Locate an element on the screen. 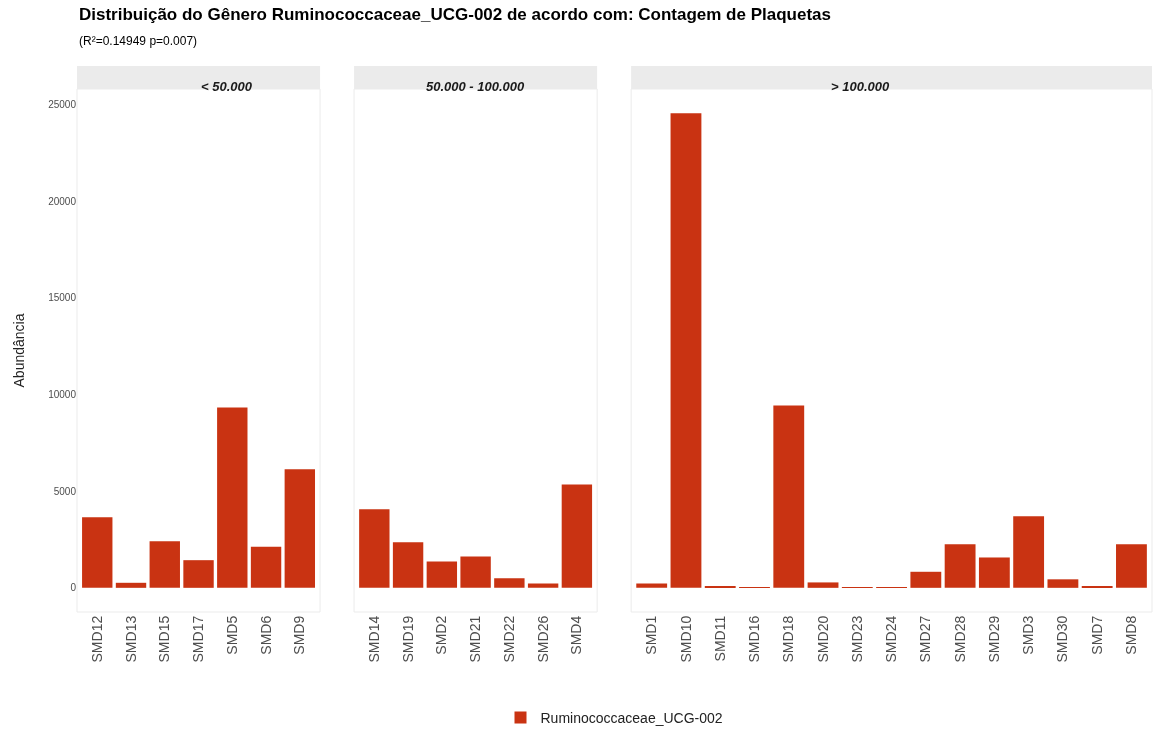 Image resolution: width=1154 pixels, height=740 pixels. x-tick-label: SMD20 is located at coordinates (822, 639).